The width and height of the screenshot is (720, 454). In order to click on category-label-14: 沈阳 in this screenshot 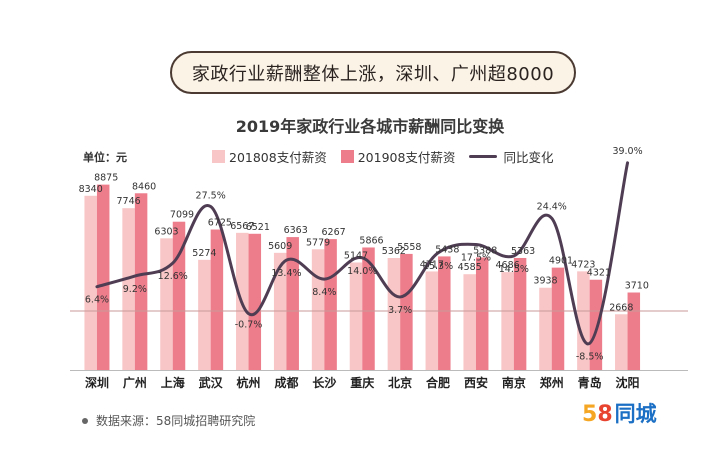, I will do `click(628, 382)`.